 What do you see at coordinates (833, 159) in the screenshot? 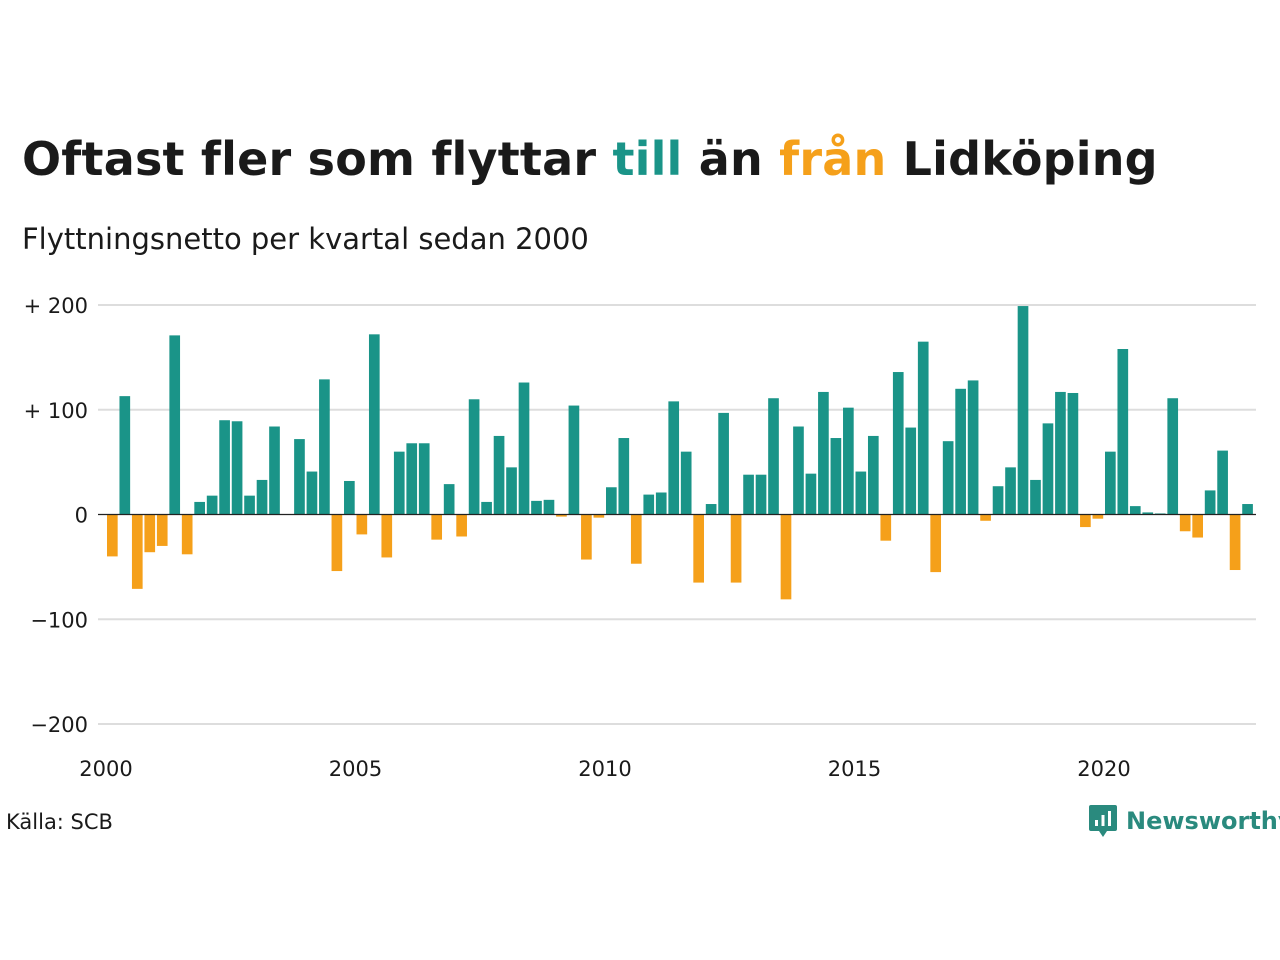
I see `title-fran: från` at bounding box center [833, 159].